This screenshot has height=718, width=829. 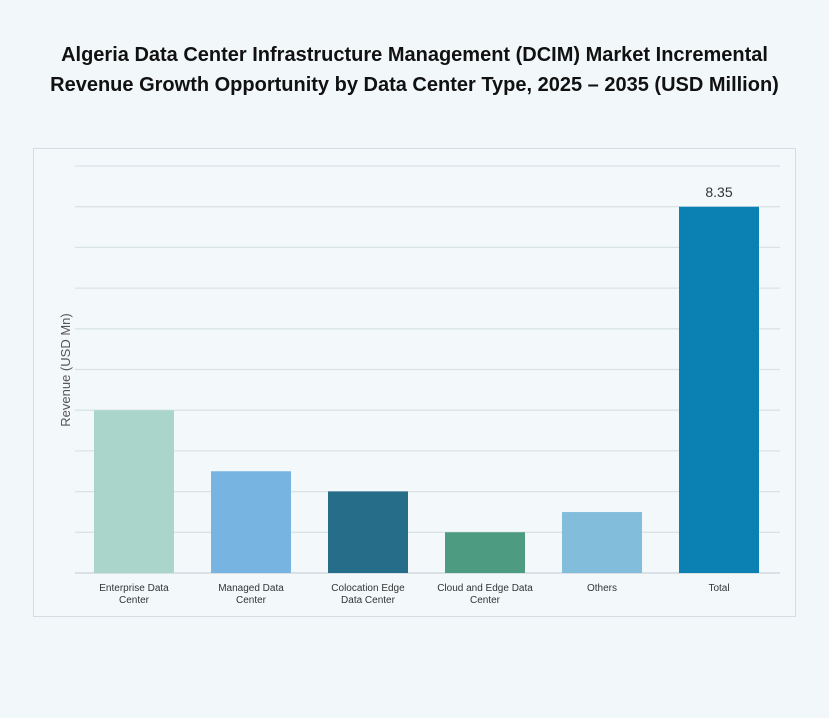 What do you see at coordinates (718, 588) in the screenshot?
I see `x-tick-label: Total` at bounding box center [718, 588].